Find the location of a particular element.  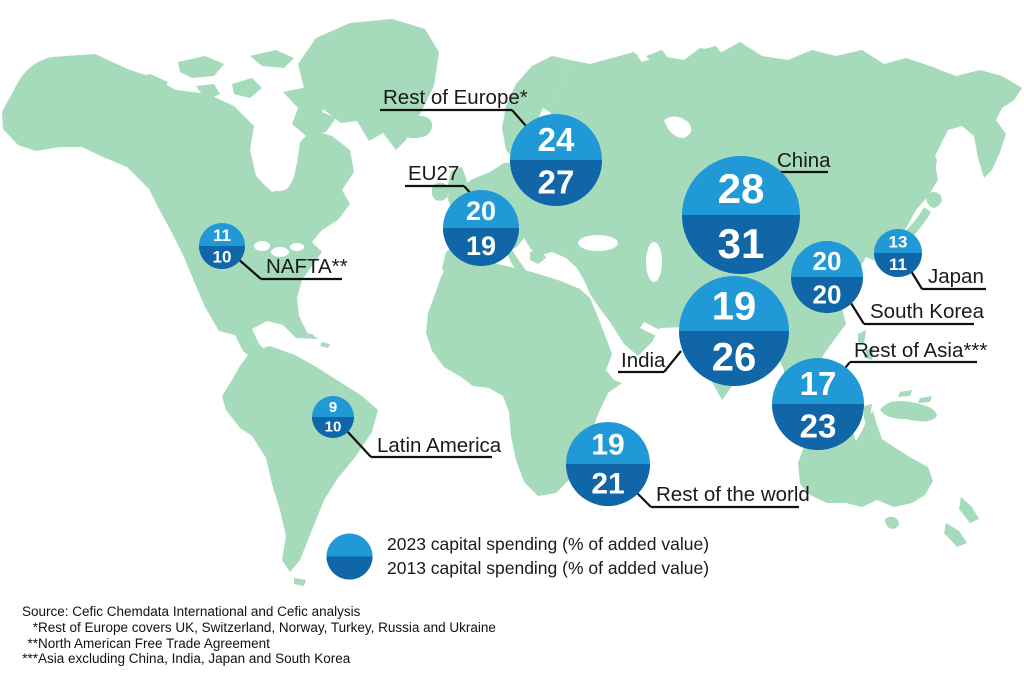

bubble-latin-america: 910 is located at coordinates (333, 417).